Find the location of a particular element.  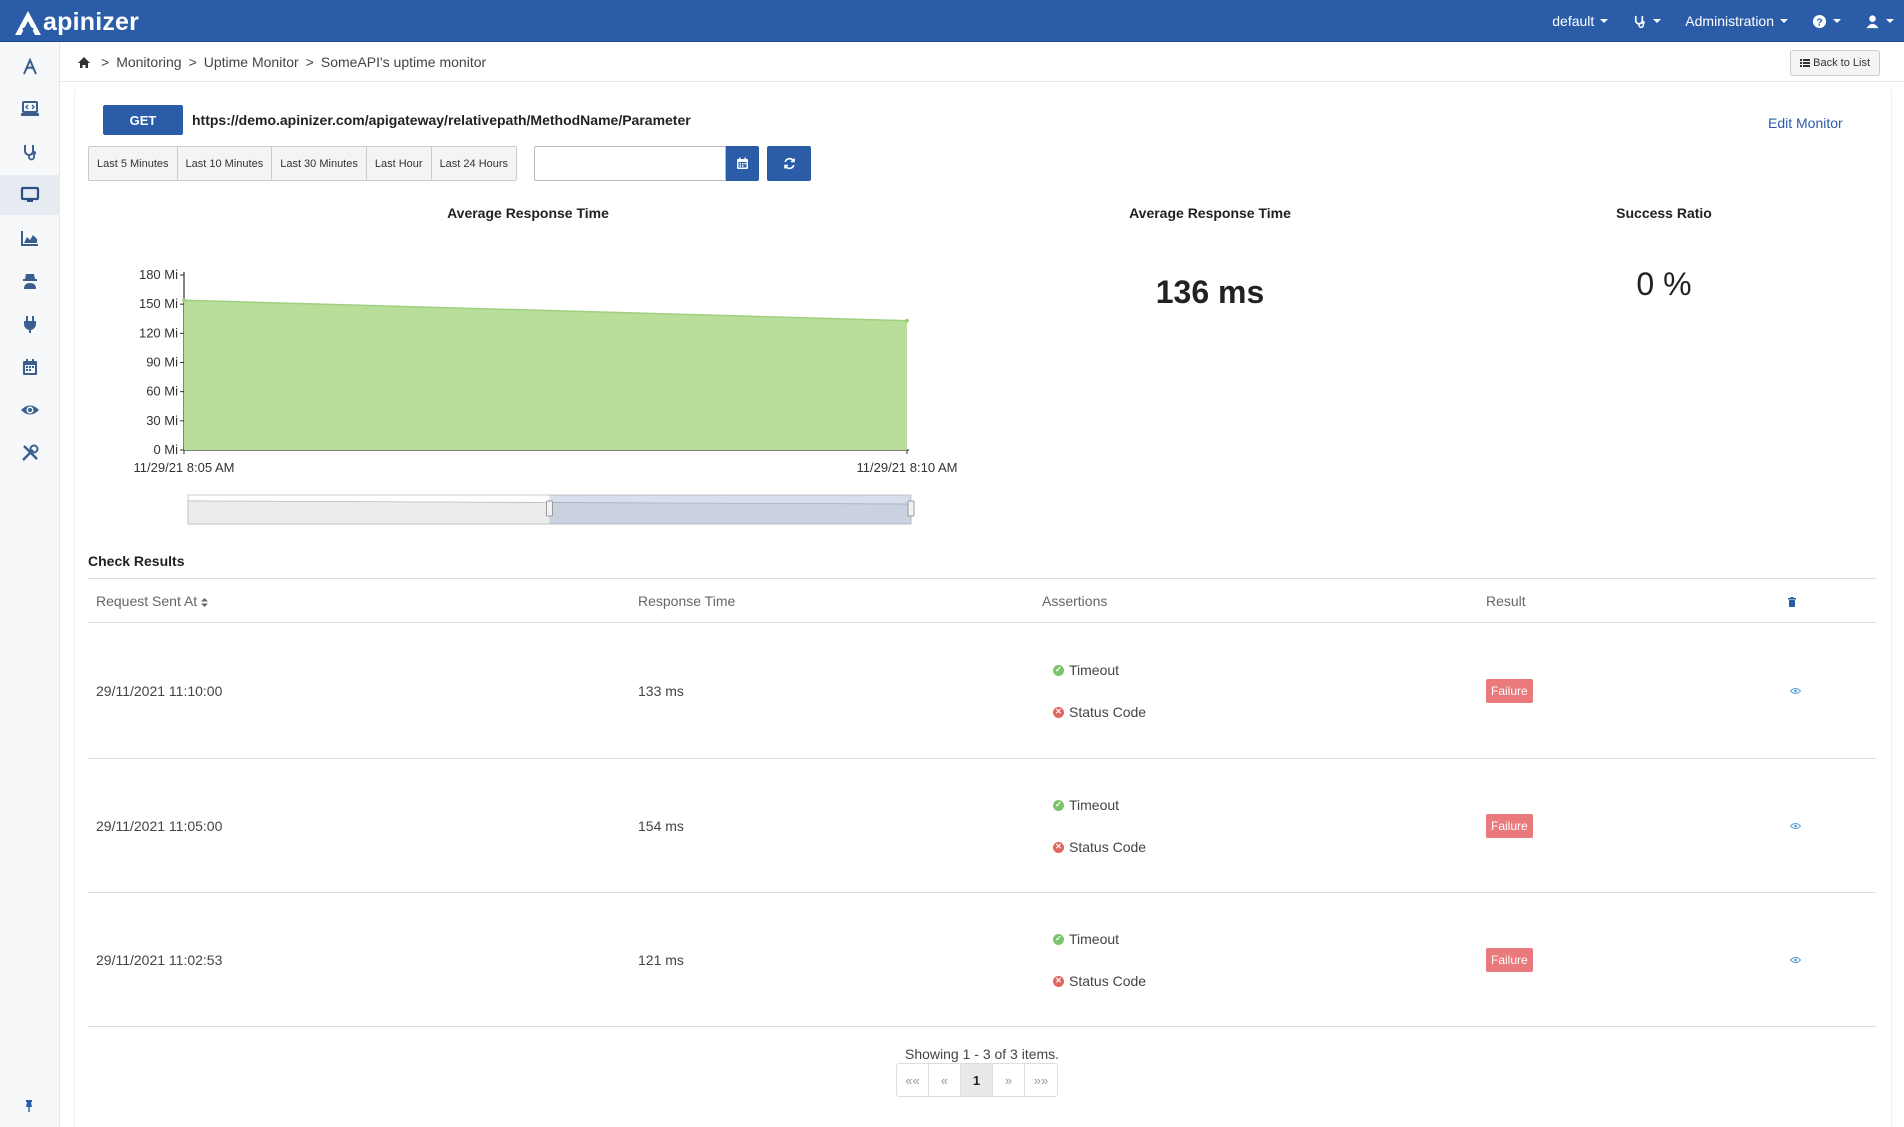

list-icon is located at coordinates (1805, 63).